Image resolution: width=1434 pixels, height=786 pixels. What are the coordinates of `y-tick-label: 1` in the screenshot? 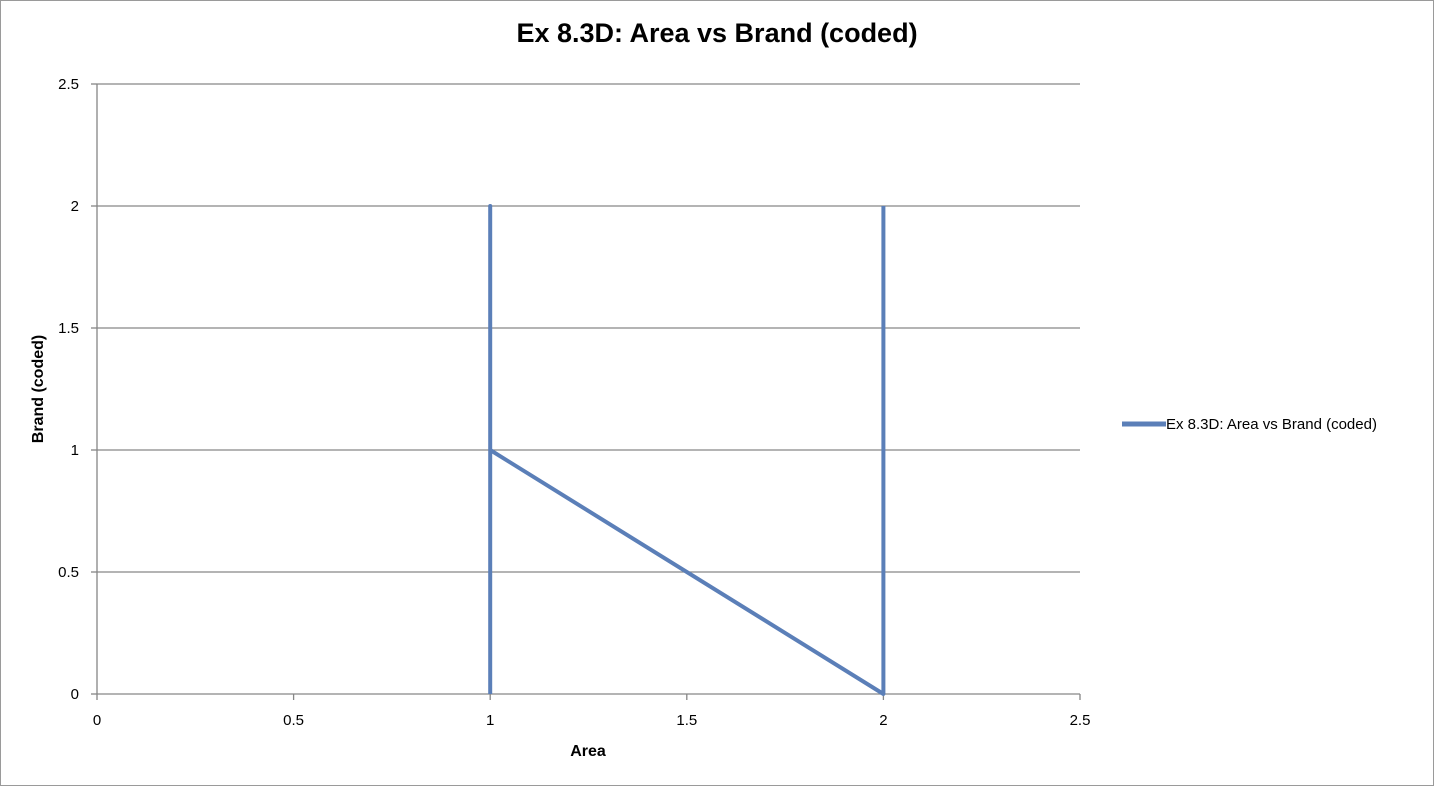 It's located at (75, 450).